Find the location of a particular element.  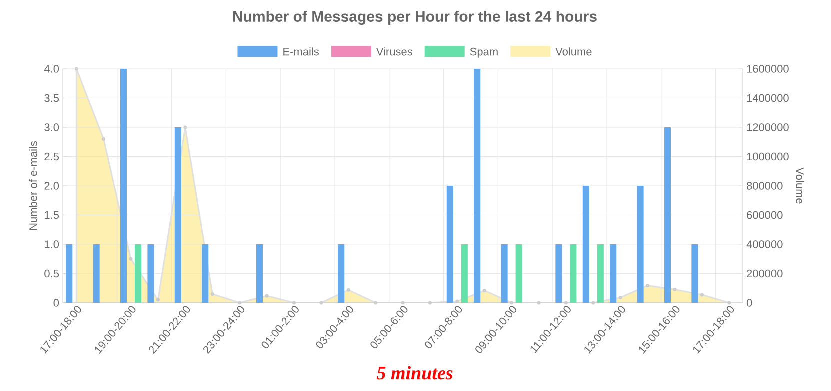

y-tick-label: 0.5 is located at coordinates (52, 274).